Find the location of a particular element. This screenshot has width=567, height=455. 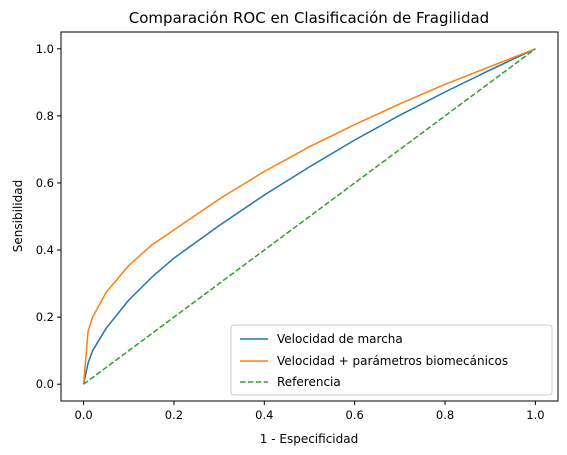

legend-label-combinado: Velocidad + parámetros biomecánicos is located at coordinates (392, 361).